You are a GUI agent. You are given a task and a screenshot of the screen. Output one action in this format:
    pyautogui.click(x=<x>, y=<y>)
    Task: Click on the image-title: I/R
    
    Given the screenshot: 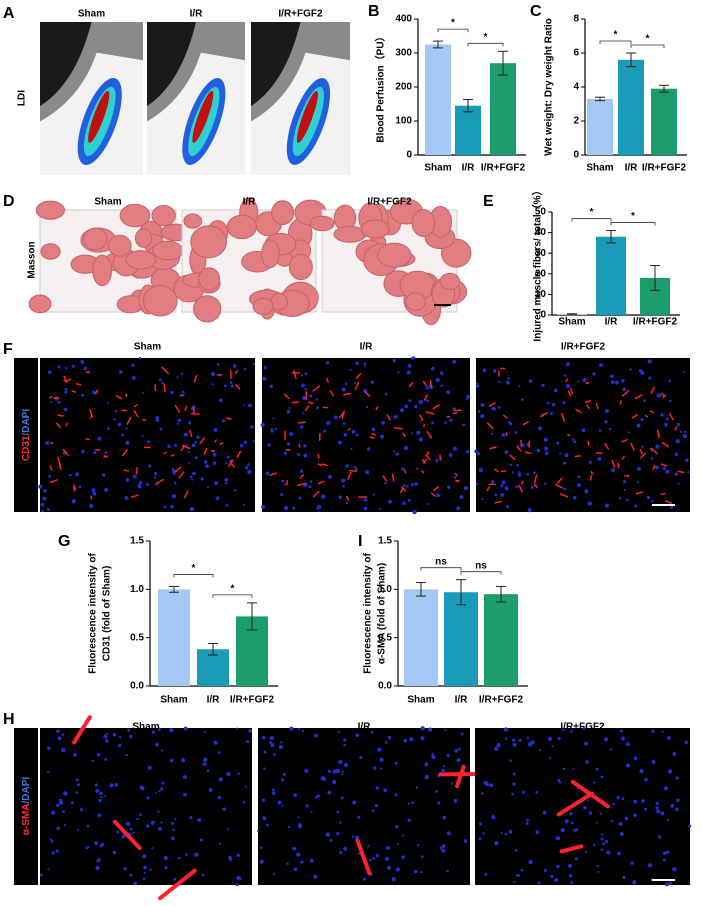 What is the action you would take?
    pyautogui.click(x=250, y=202)
    